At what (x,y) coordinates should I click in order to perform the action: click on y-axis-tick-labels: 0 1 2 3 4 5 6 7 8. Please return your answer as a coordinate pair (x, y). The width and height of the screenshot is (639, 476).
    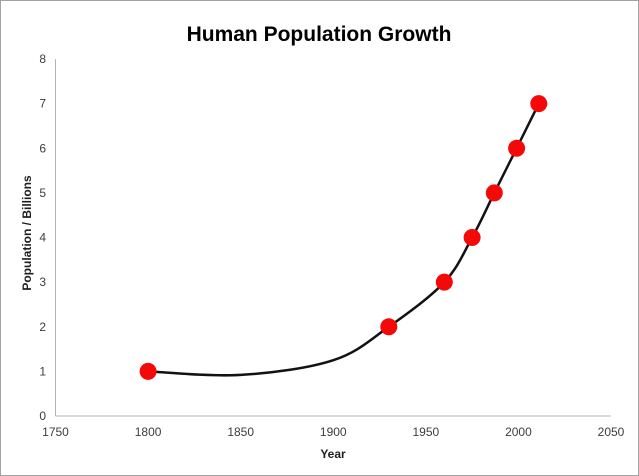
    Looking at the image, I should click on (42, 237).